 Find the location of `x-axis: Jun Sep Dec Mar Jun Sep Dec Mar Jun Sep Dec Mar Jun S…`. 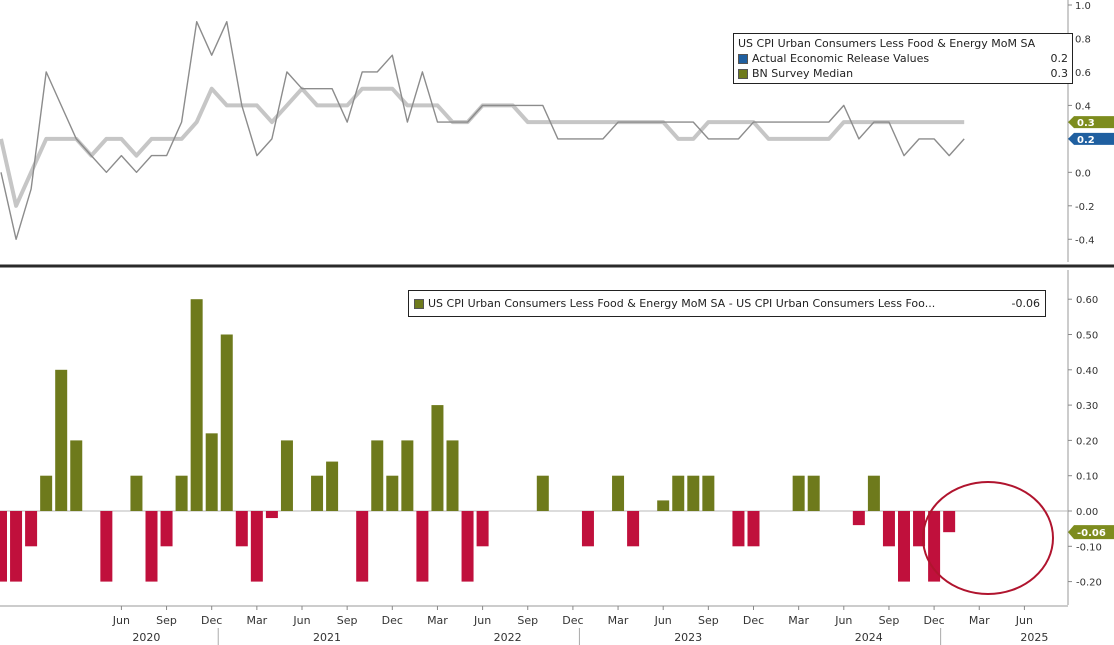

x-axis: Jun Sep Dec Mar Jun Sep Dec Mar Jun Sep Dec Mar Jun S… is located at coordinates (534, 625).